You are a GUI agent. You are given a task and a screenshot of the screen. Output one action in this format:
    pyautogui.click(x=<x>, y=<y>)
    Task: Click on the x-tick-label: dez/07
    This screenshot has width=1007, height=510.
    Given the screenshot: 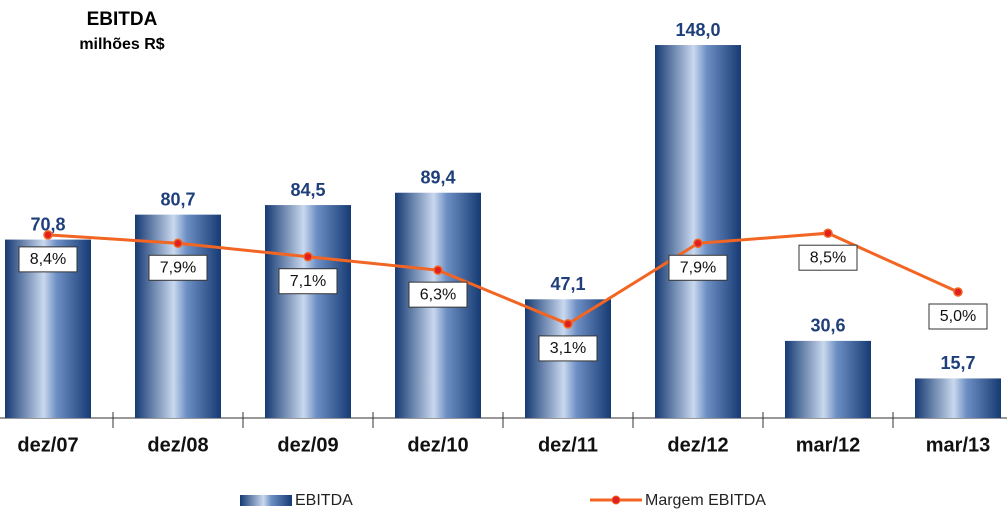 What is the action you would take?
    pyautogui.click(x=47, y=445)
    